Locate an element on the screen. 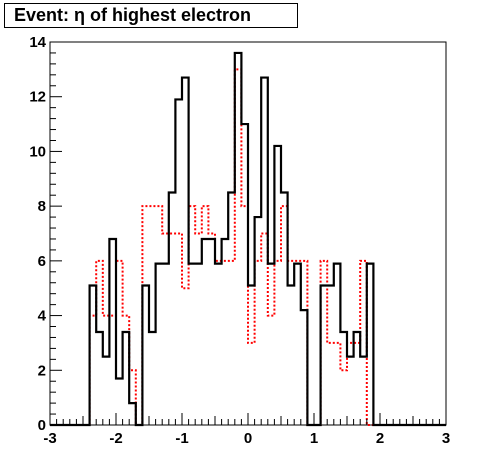 The width and height of the screenshot is (496, 472). y-tick-label: 14 is located at coordinates (37, 42).